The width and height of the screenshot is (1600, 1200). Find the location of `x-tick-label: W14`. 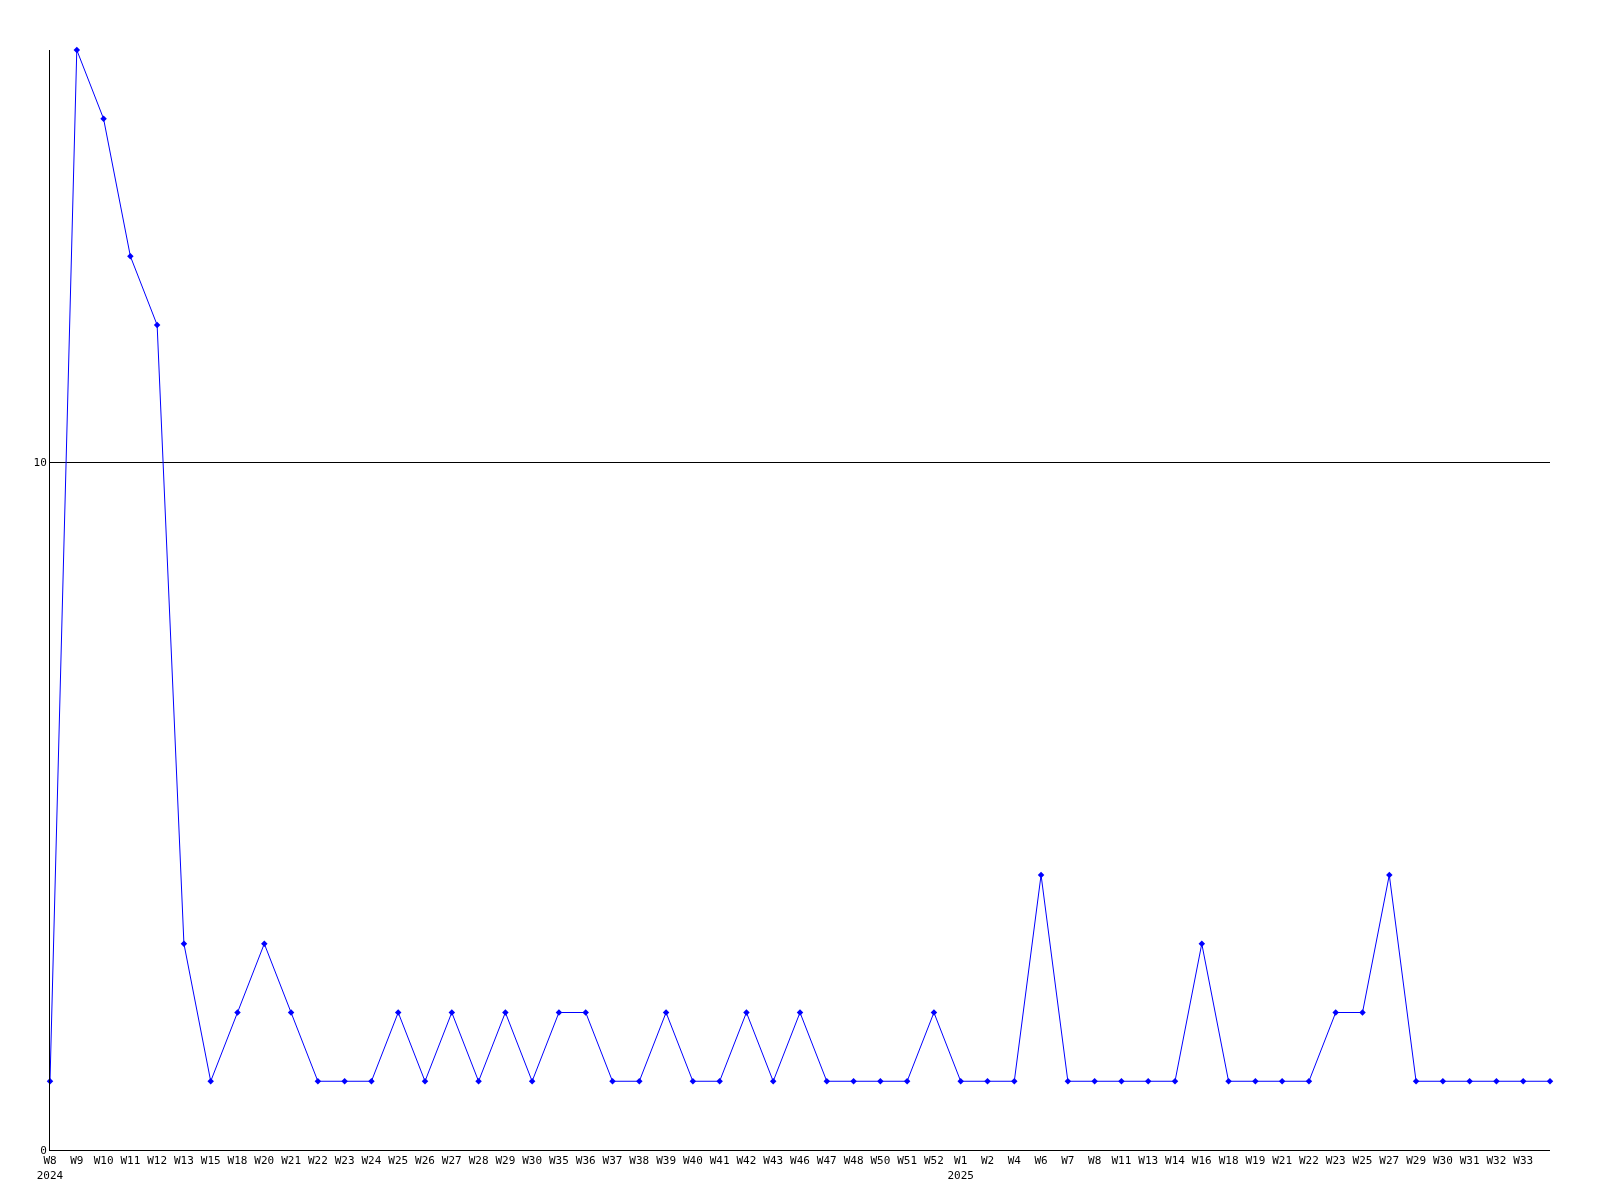

x-tick-label: W14 is located at coordinates (1175, 1161).